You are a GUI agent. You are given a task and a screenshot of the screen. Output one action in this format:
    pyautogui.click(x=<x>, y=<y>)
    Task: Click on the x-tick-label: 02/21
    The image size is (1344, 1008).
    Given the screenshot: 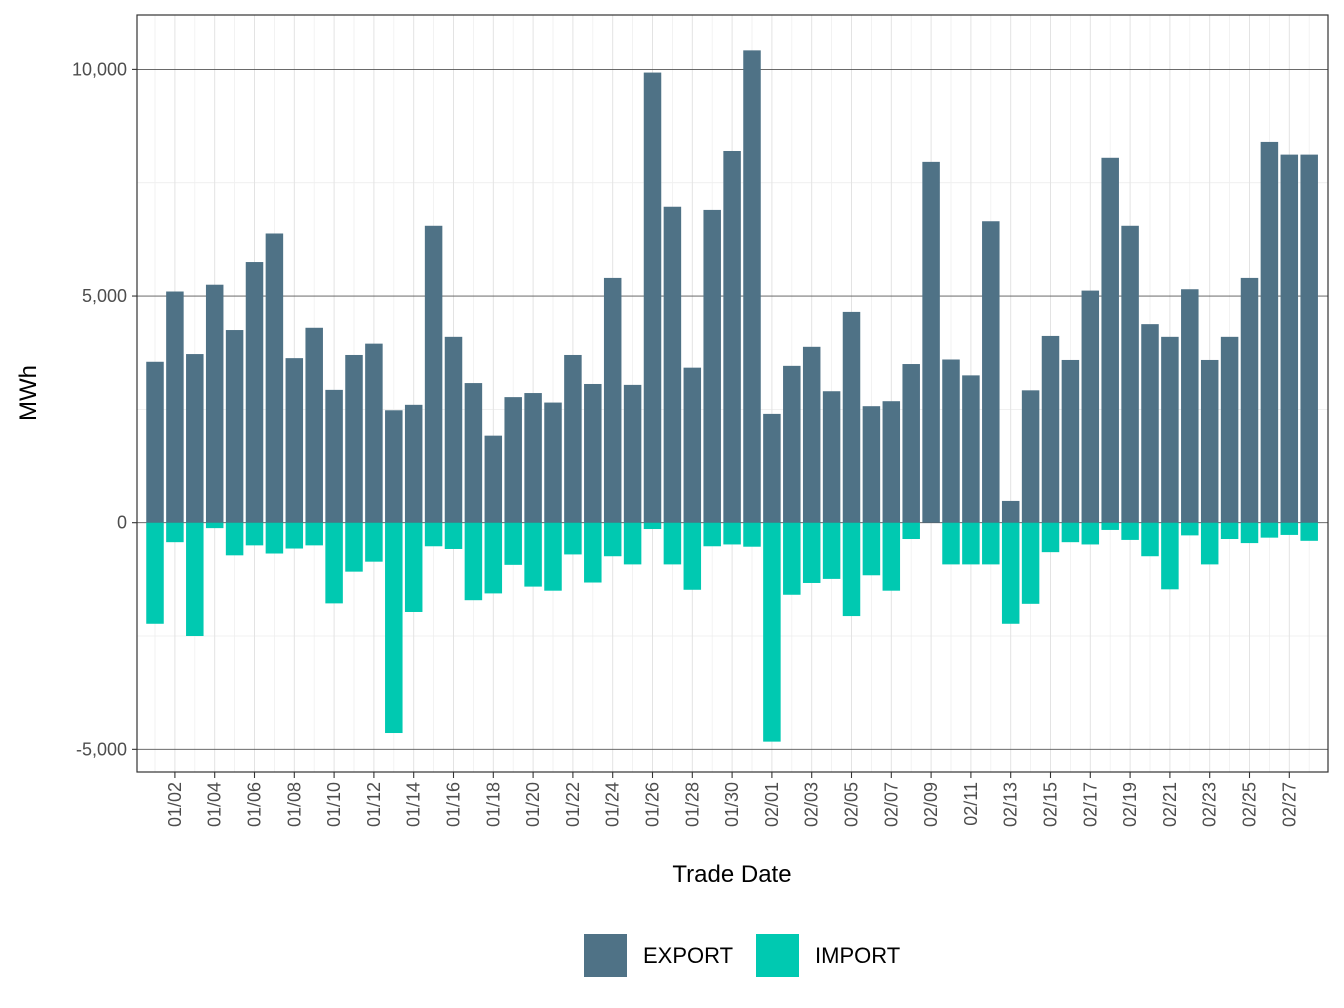 What is the action you would take?
    pyautogui.click(x=1170, y=804)
    